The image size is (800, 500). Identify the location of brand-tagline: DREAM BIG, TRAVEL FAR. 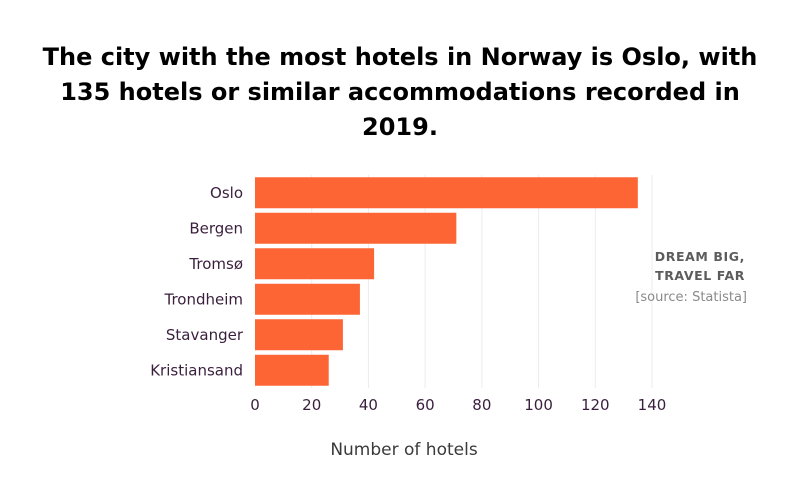
(672, 266).